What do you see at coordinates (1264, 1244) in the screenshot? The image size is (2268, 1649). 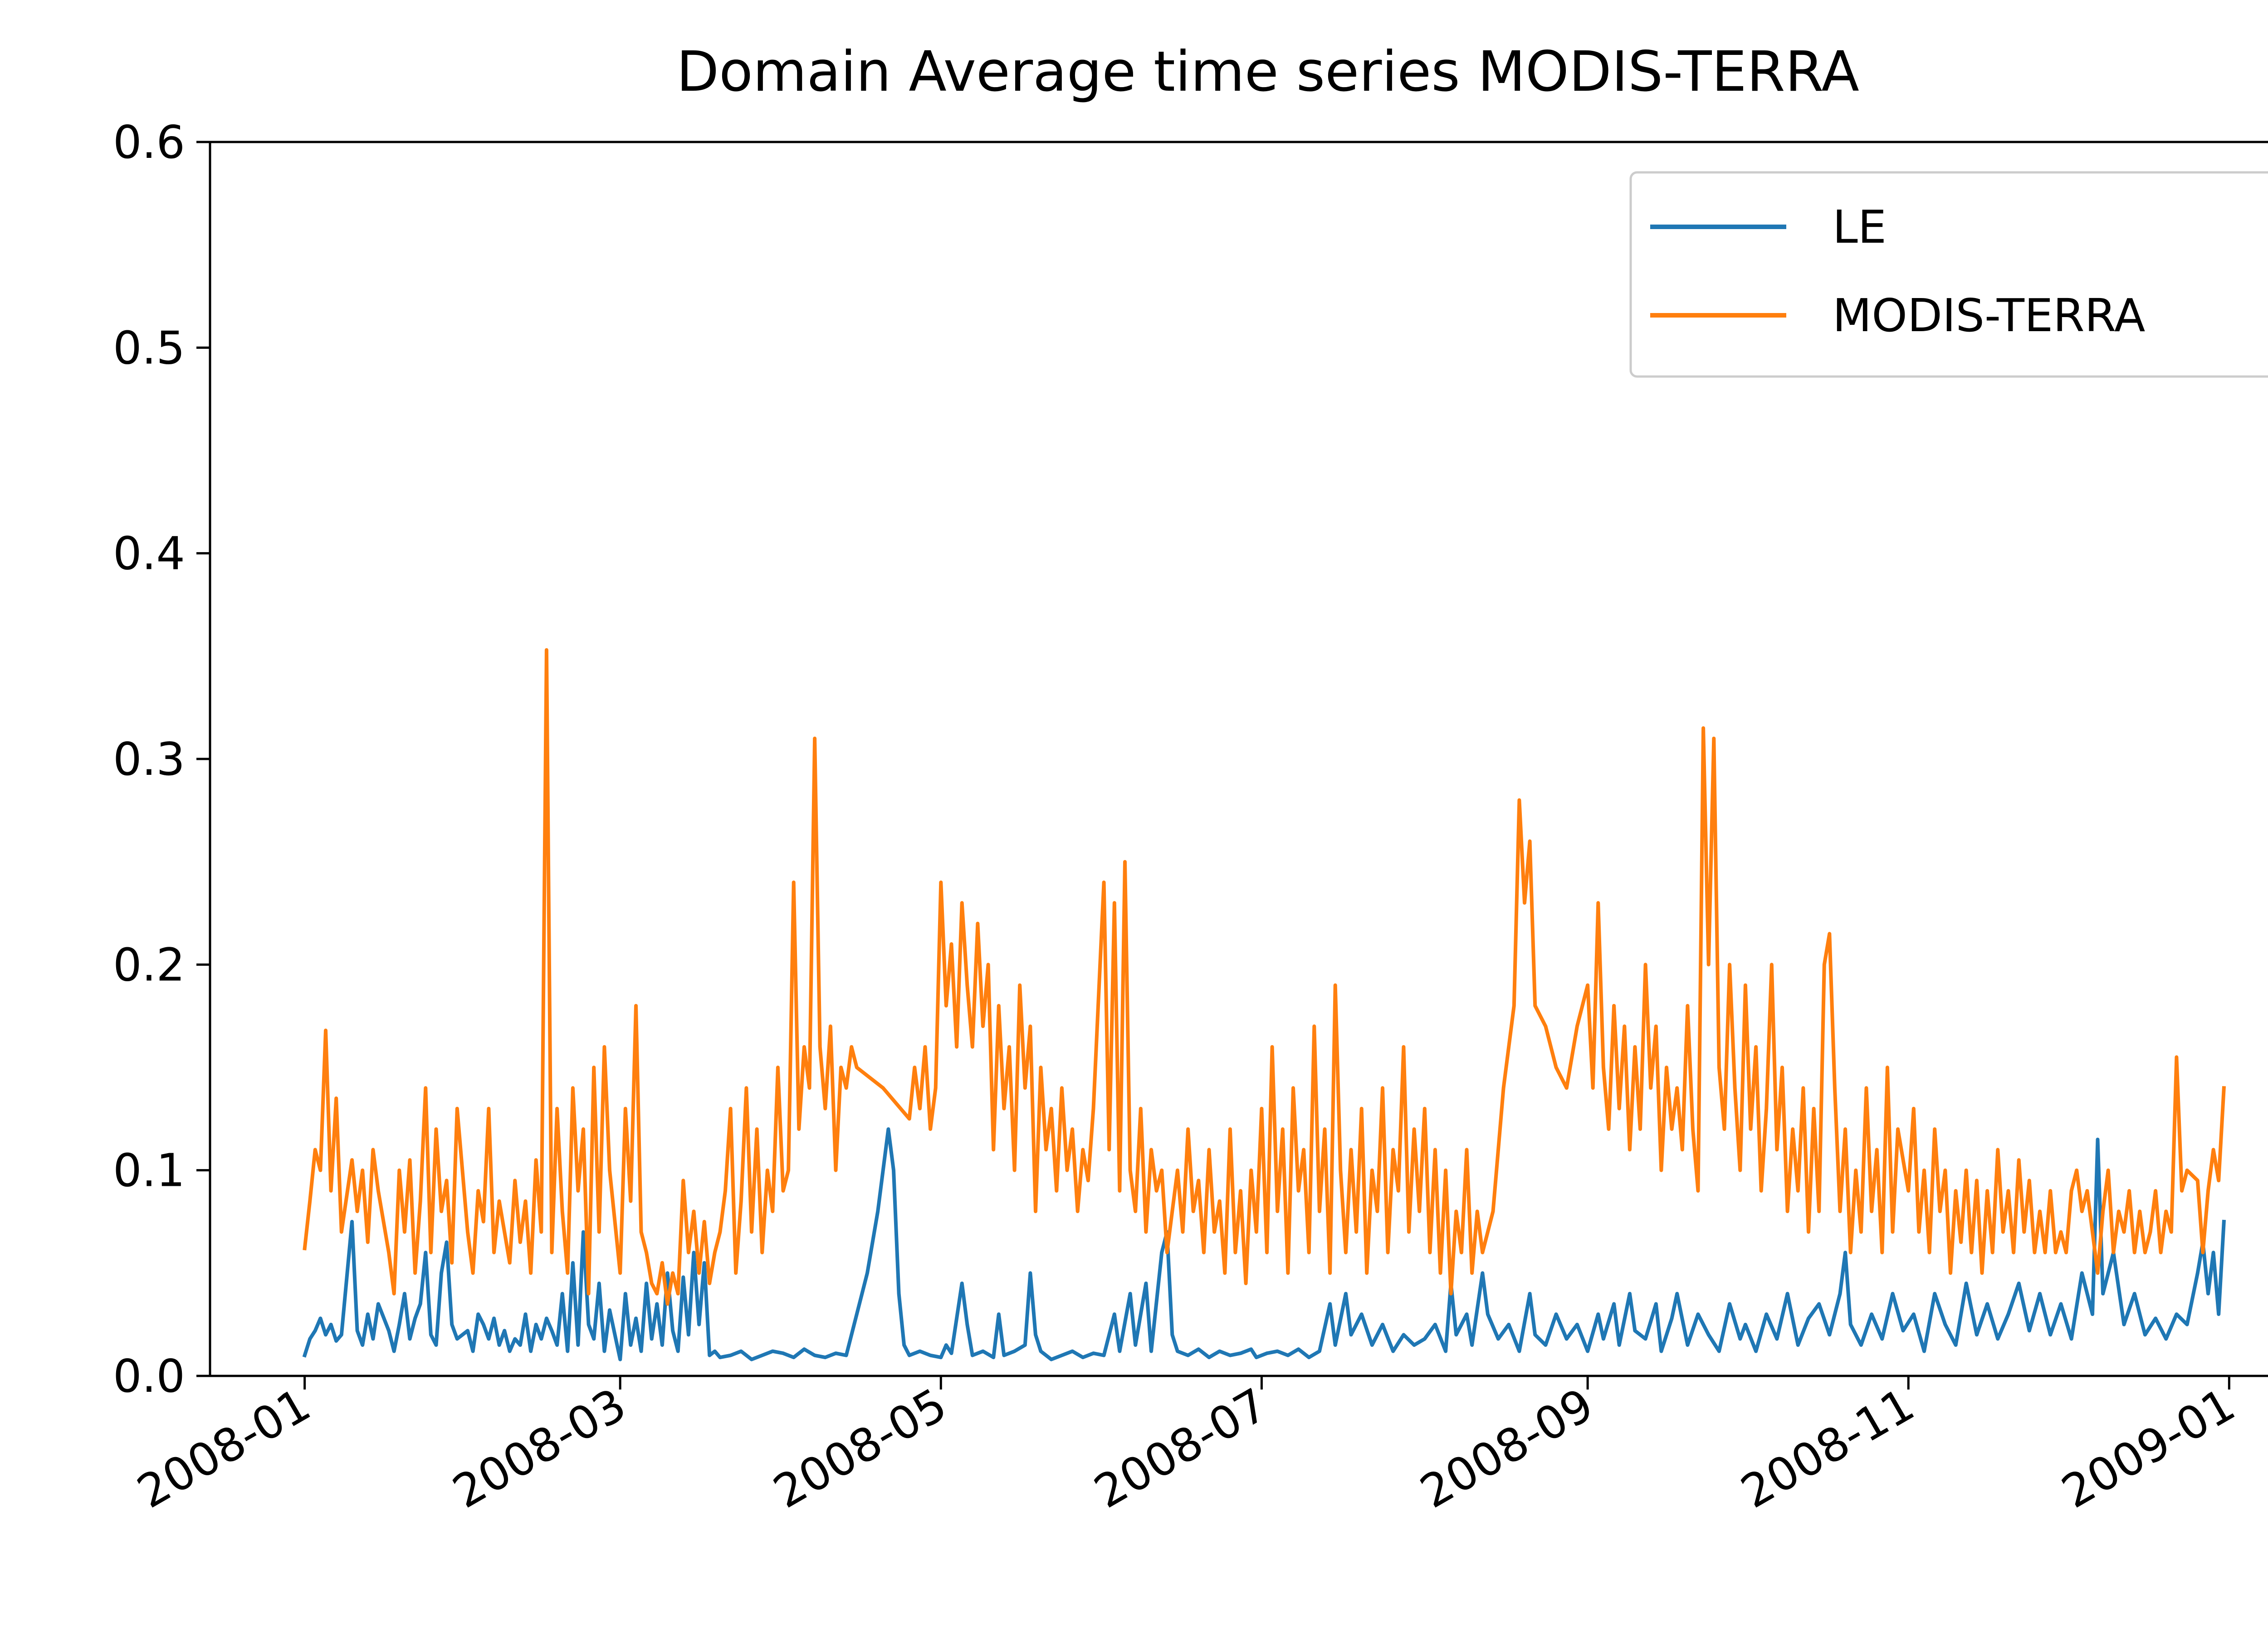 I see `series-line-le` at bounding box center [1264, 1244].